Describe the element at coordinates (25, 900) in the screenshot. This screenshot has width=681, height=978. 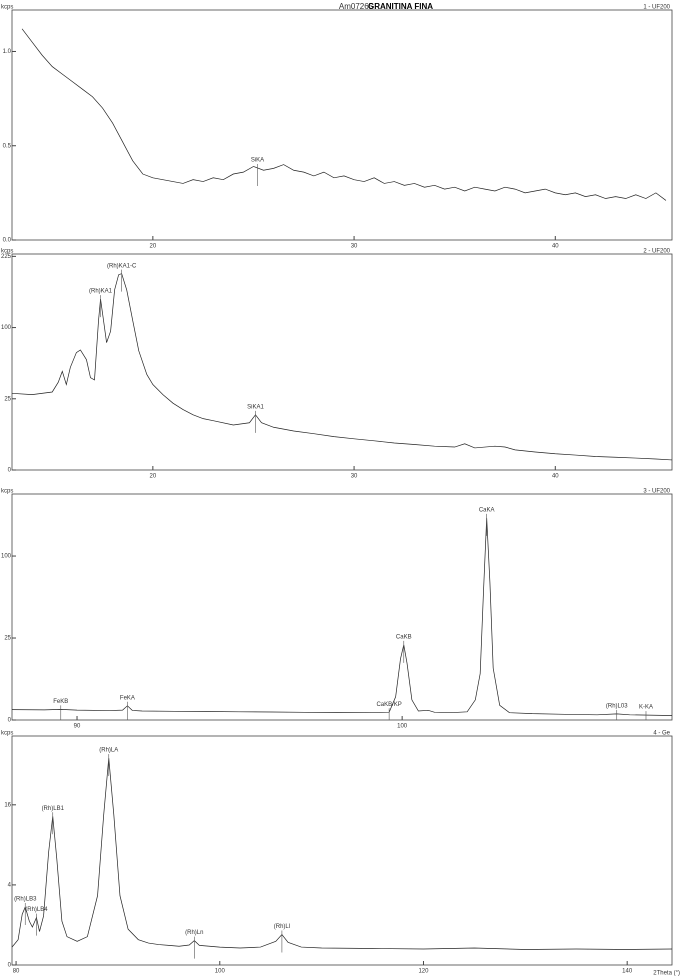
I see `annotation-label: (Rh)LB3` at that location.